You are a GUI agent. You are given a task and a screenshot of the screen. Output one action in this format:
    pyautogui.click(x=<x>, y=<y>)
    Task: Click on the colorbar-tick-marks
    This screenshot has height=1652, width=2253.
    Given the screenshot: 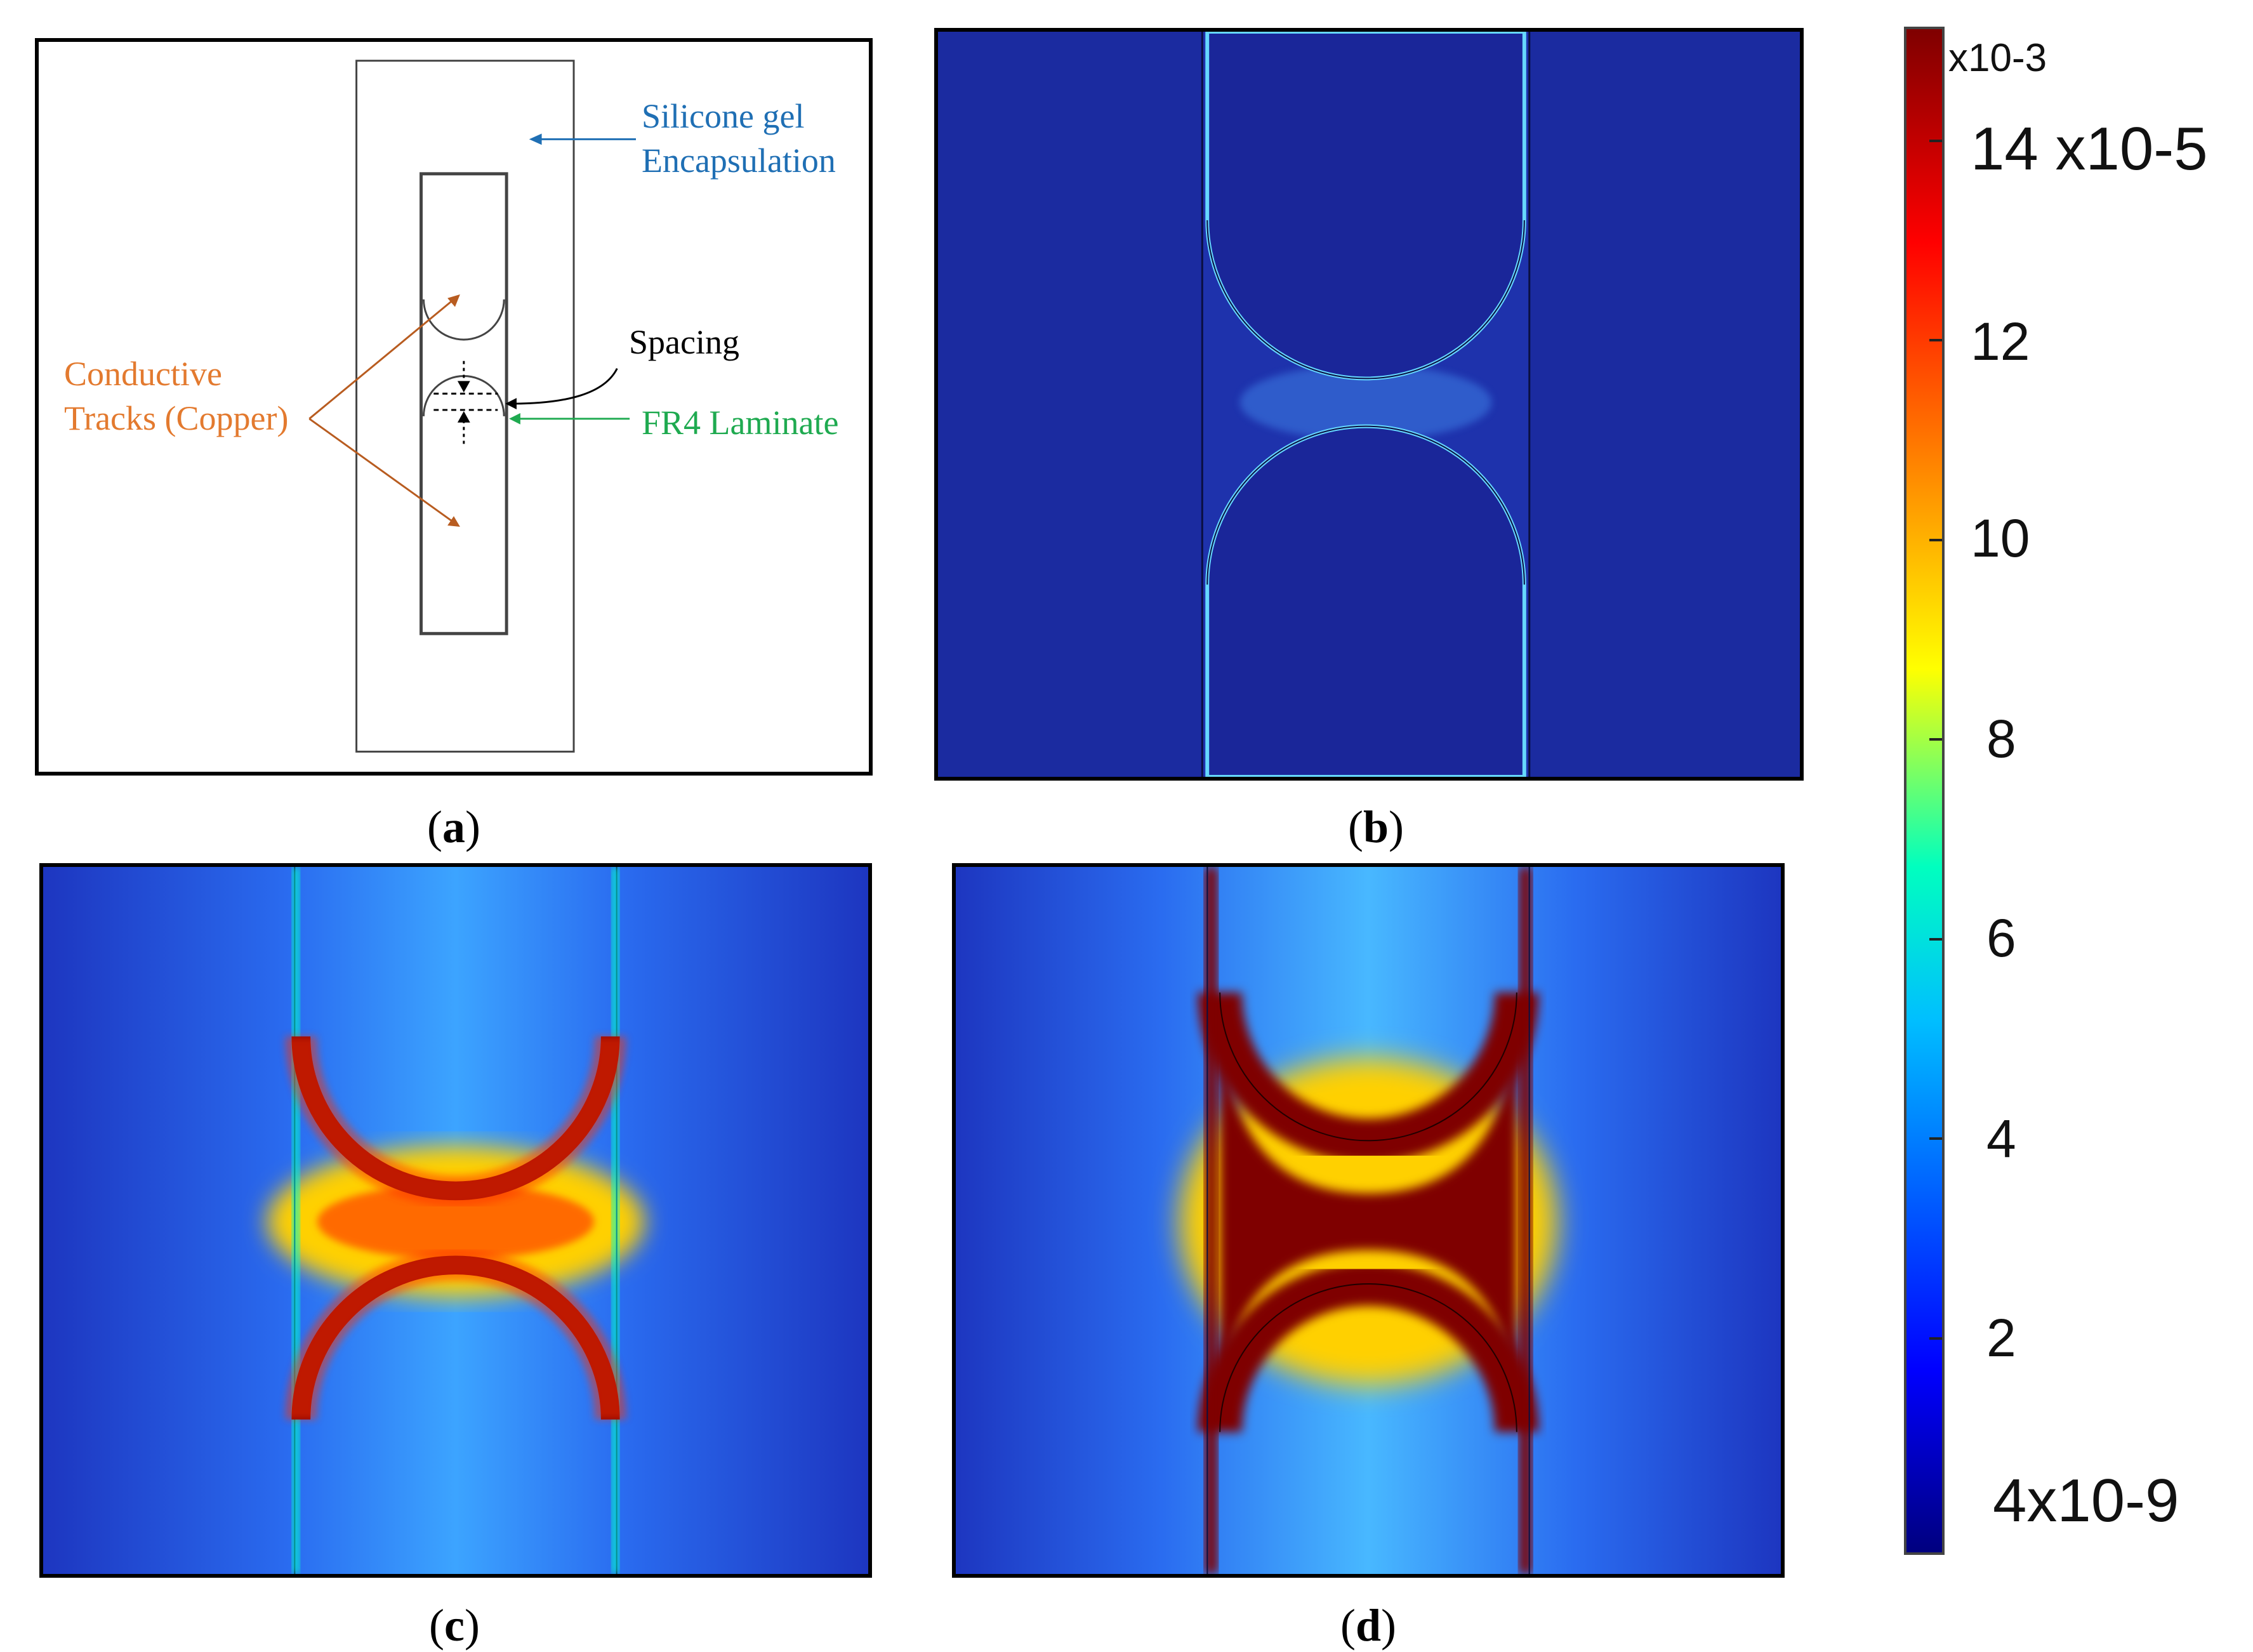 What is the action you would take?
    pyautogui.click(x=1924, y=788)
    